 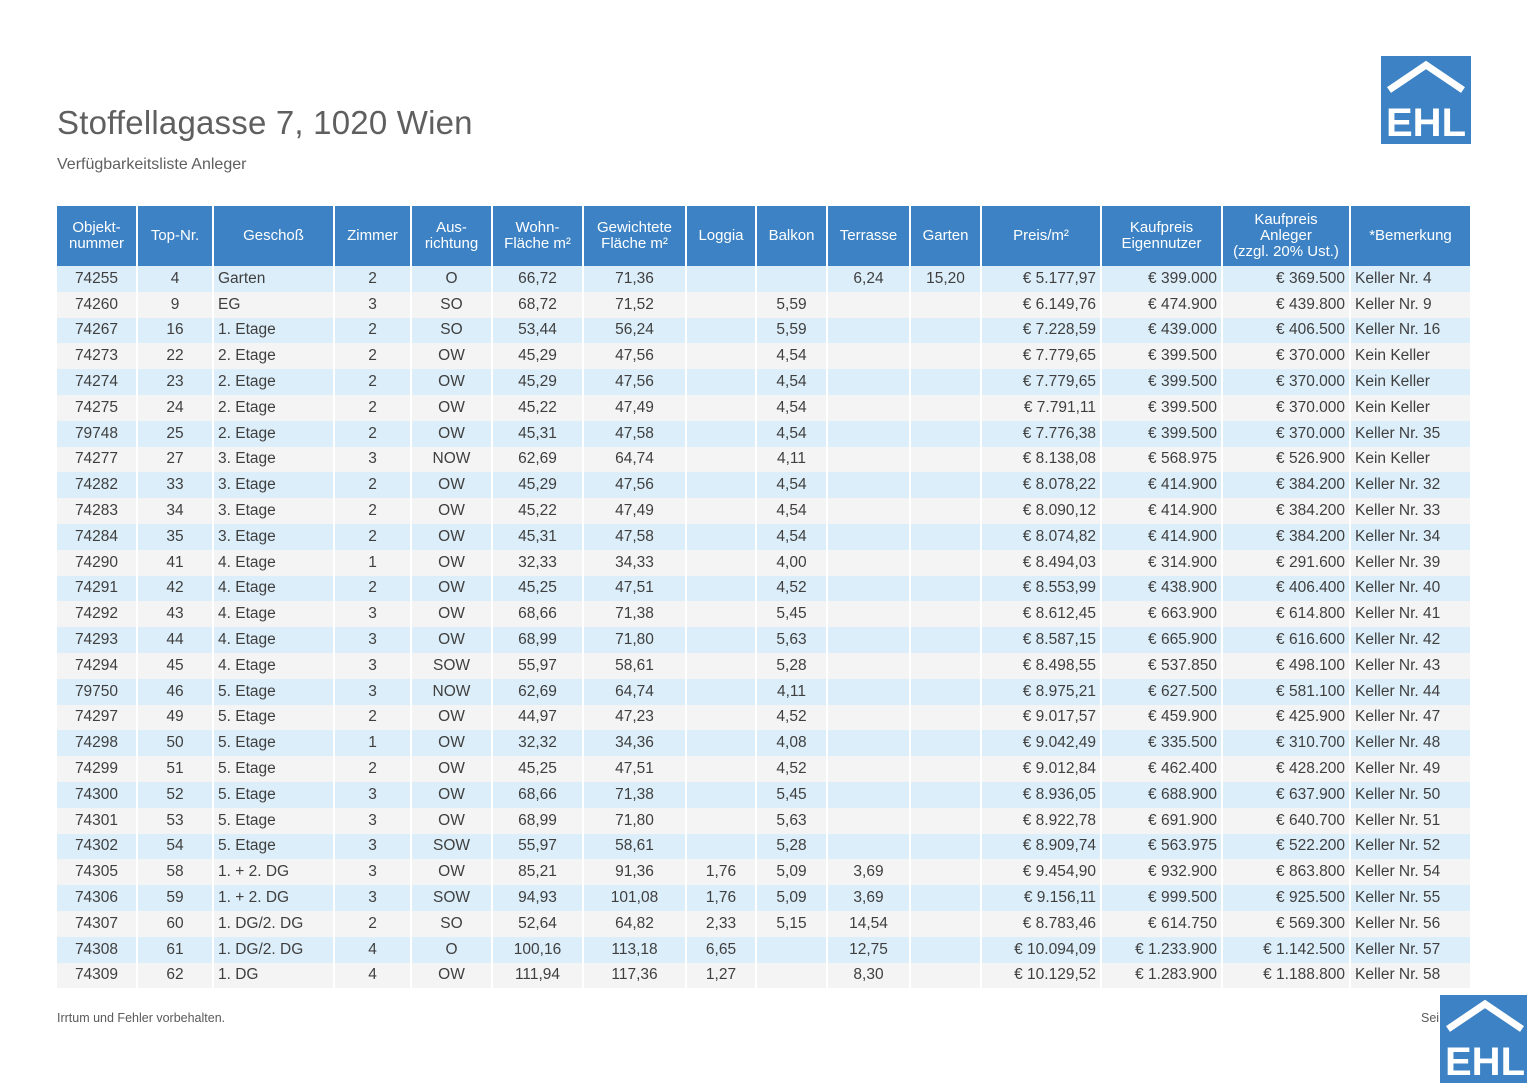 I want to click on table-cell: 5,09, so click(x=792, y=872).